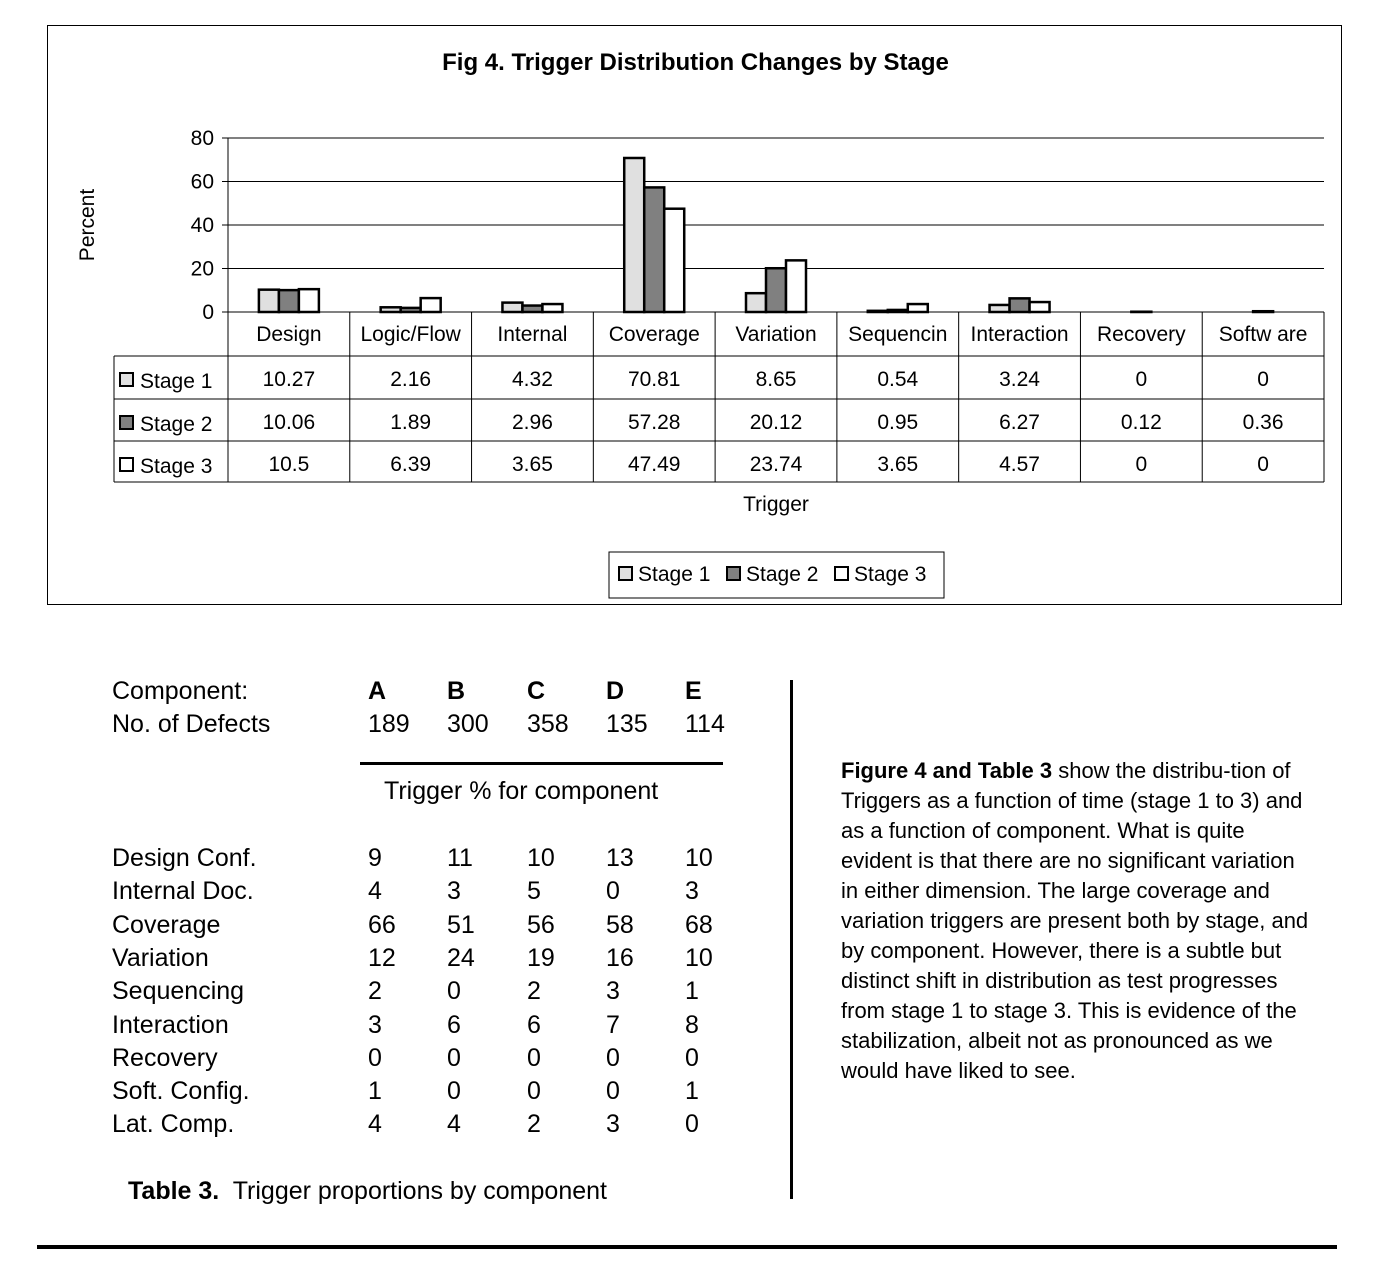  What do you see at coordinates (461, 924) in the screenshot?
I see `row-value: 51` at bounding box center [461, 924].